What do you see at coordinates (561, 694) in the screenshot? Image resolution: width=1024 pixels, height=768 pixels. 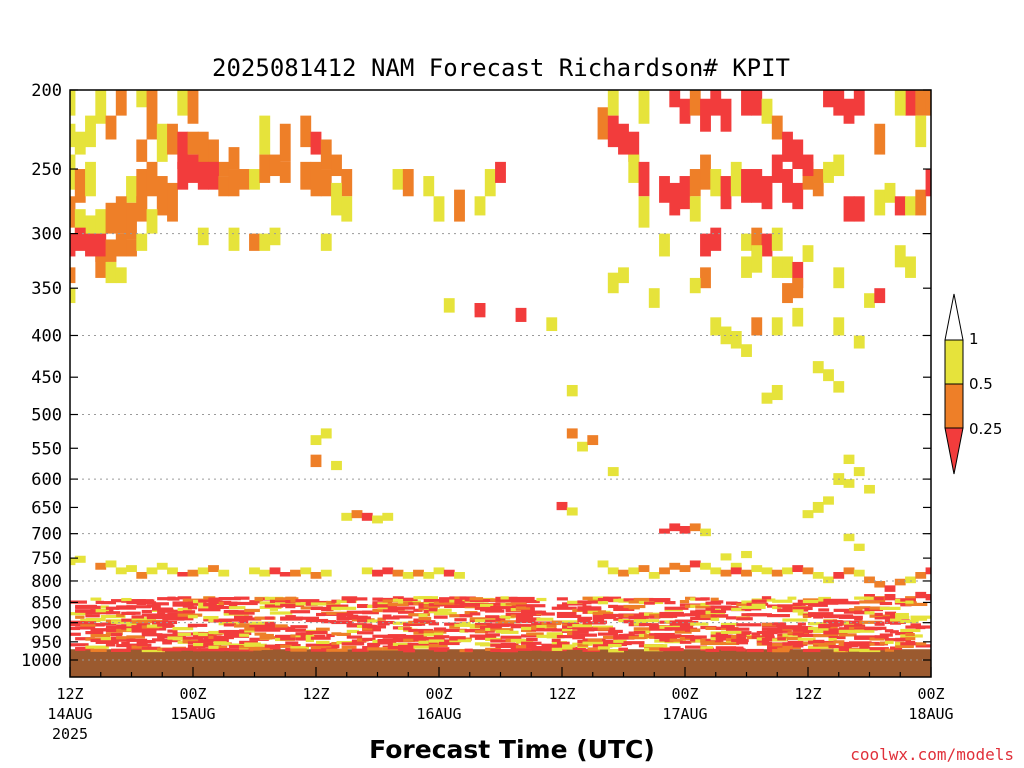 I see `x-tick-label: 12Z` at bounding box center [561, 694].